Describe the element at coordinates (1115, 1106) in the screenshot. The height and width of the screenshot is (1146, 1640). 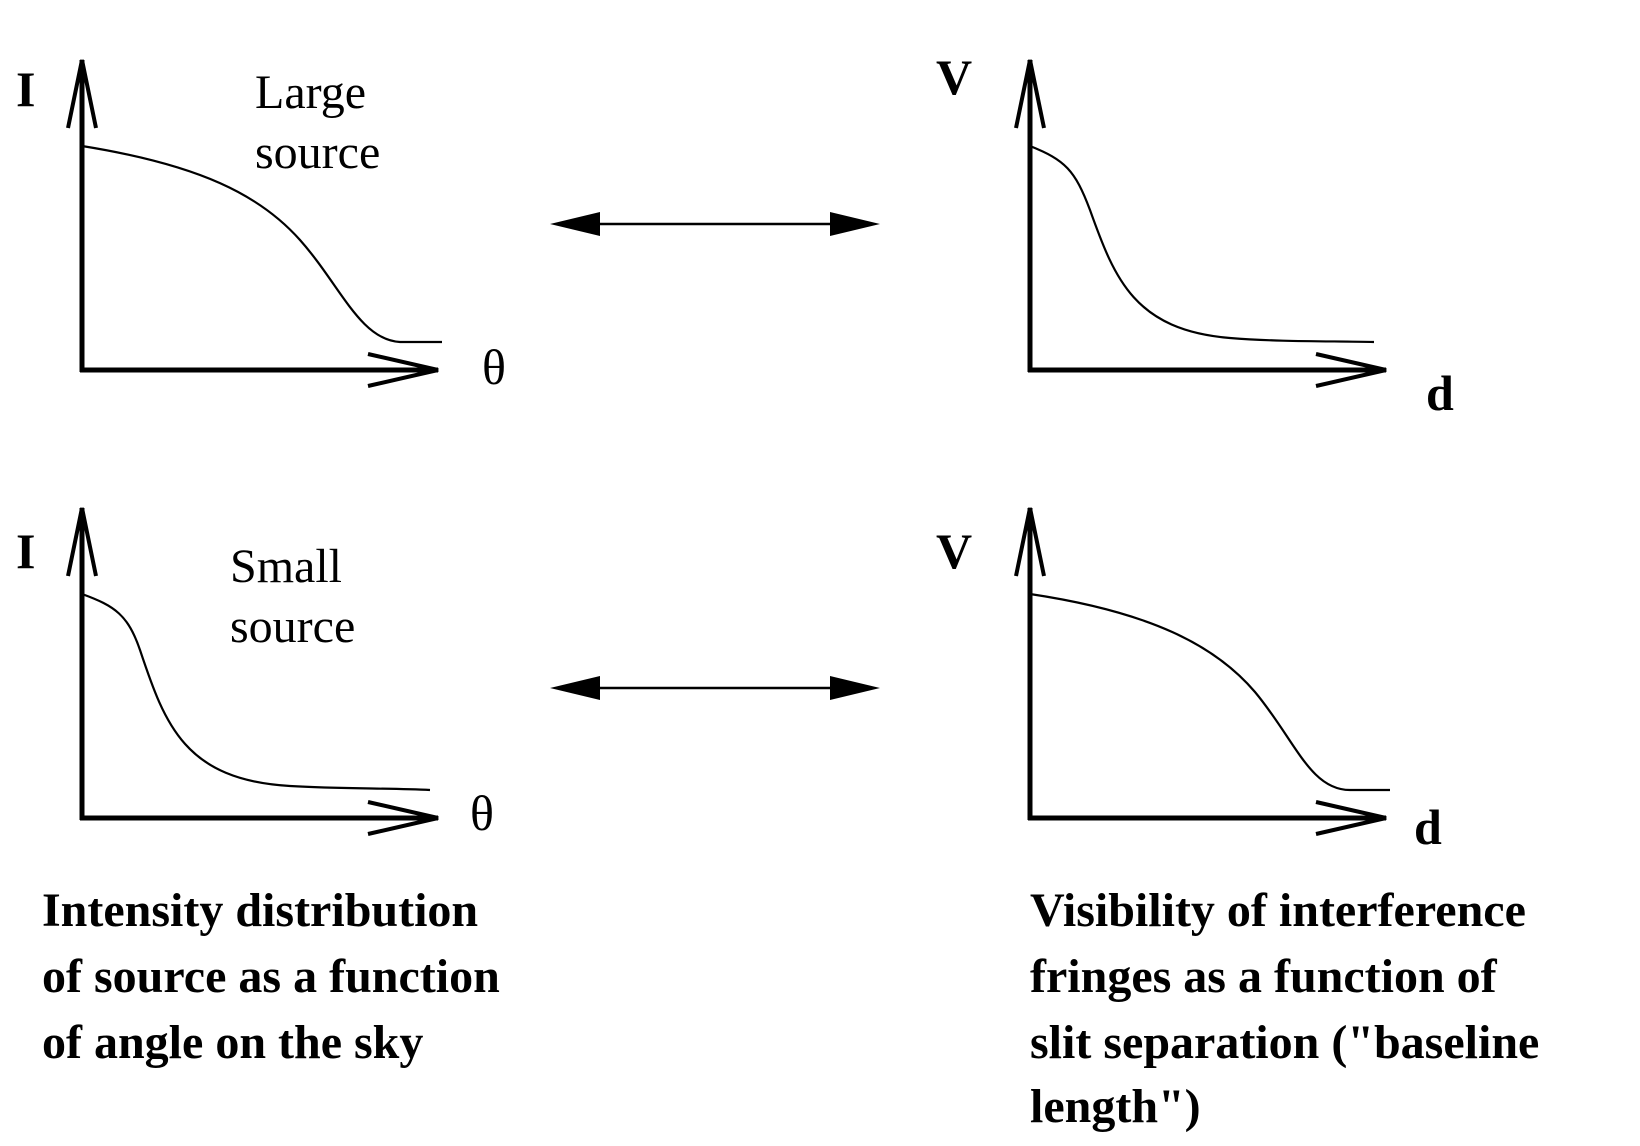
I see `caption-right-line4: length")` at that location.